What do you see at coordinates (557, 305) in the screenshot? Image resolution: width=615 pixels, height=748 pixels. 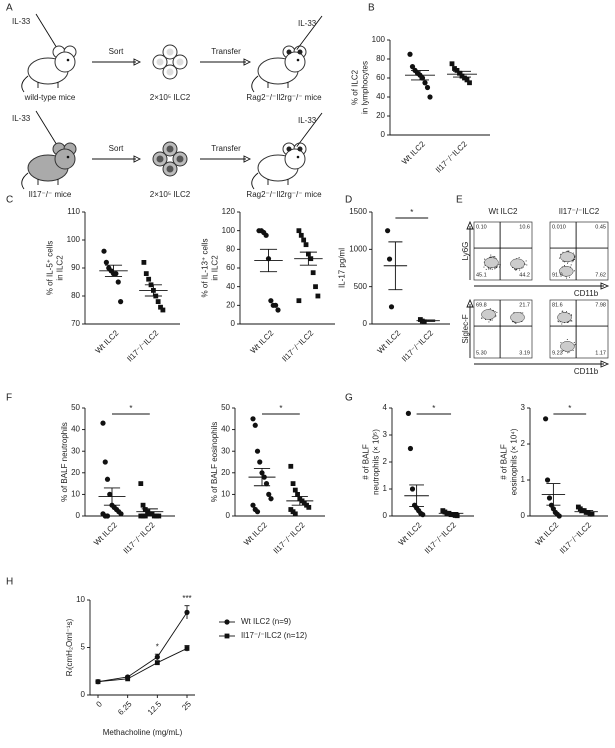 I see `quadrant-value: 81.6` at bounding box center [557, 305].